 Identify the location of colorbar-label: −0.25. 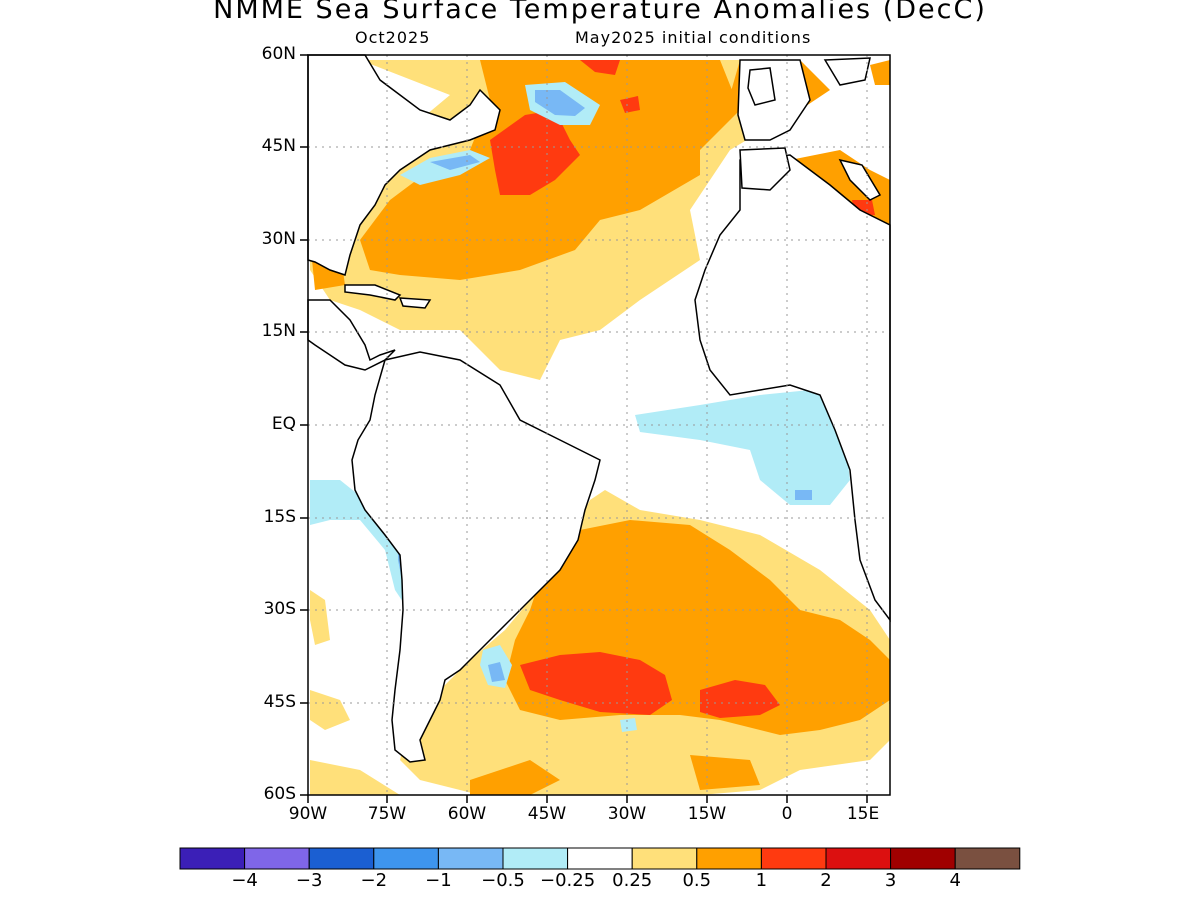
(568, 880).